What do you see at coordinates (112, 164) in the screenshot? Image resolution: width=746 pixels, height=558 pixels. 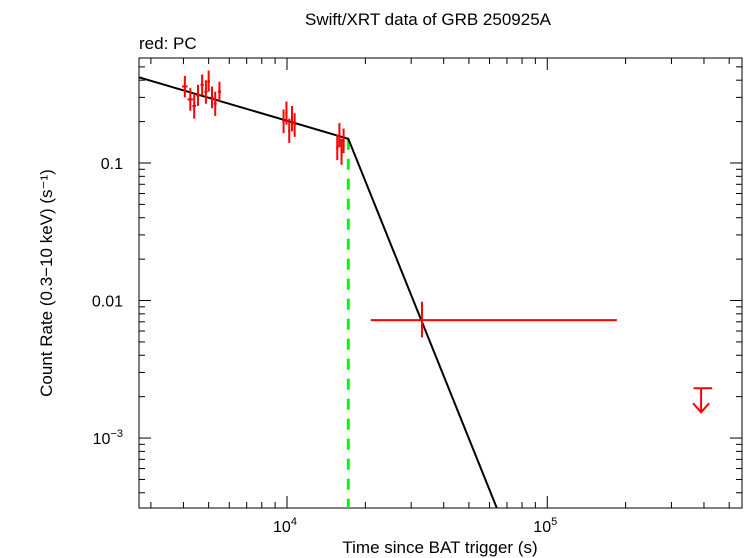 I see `y-tick-label: 0.1` at bounding box center [112, 164].